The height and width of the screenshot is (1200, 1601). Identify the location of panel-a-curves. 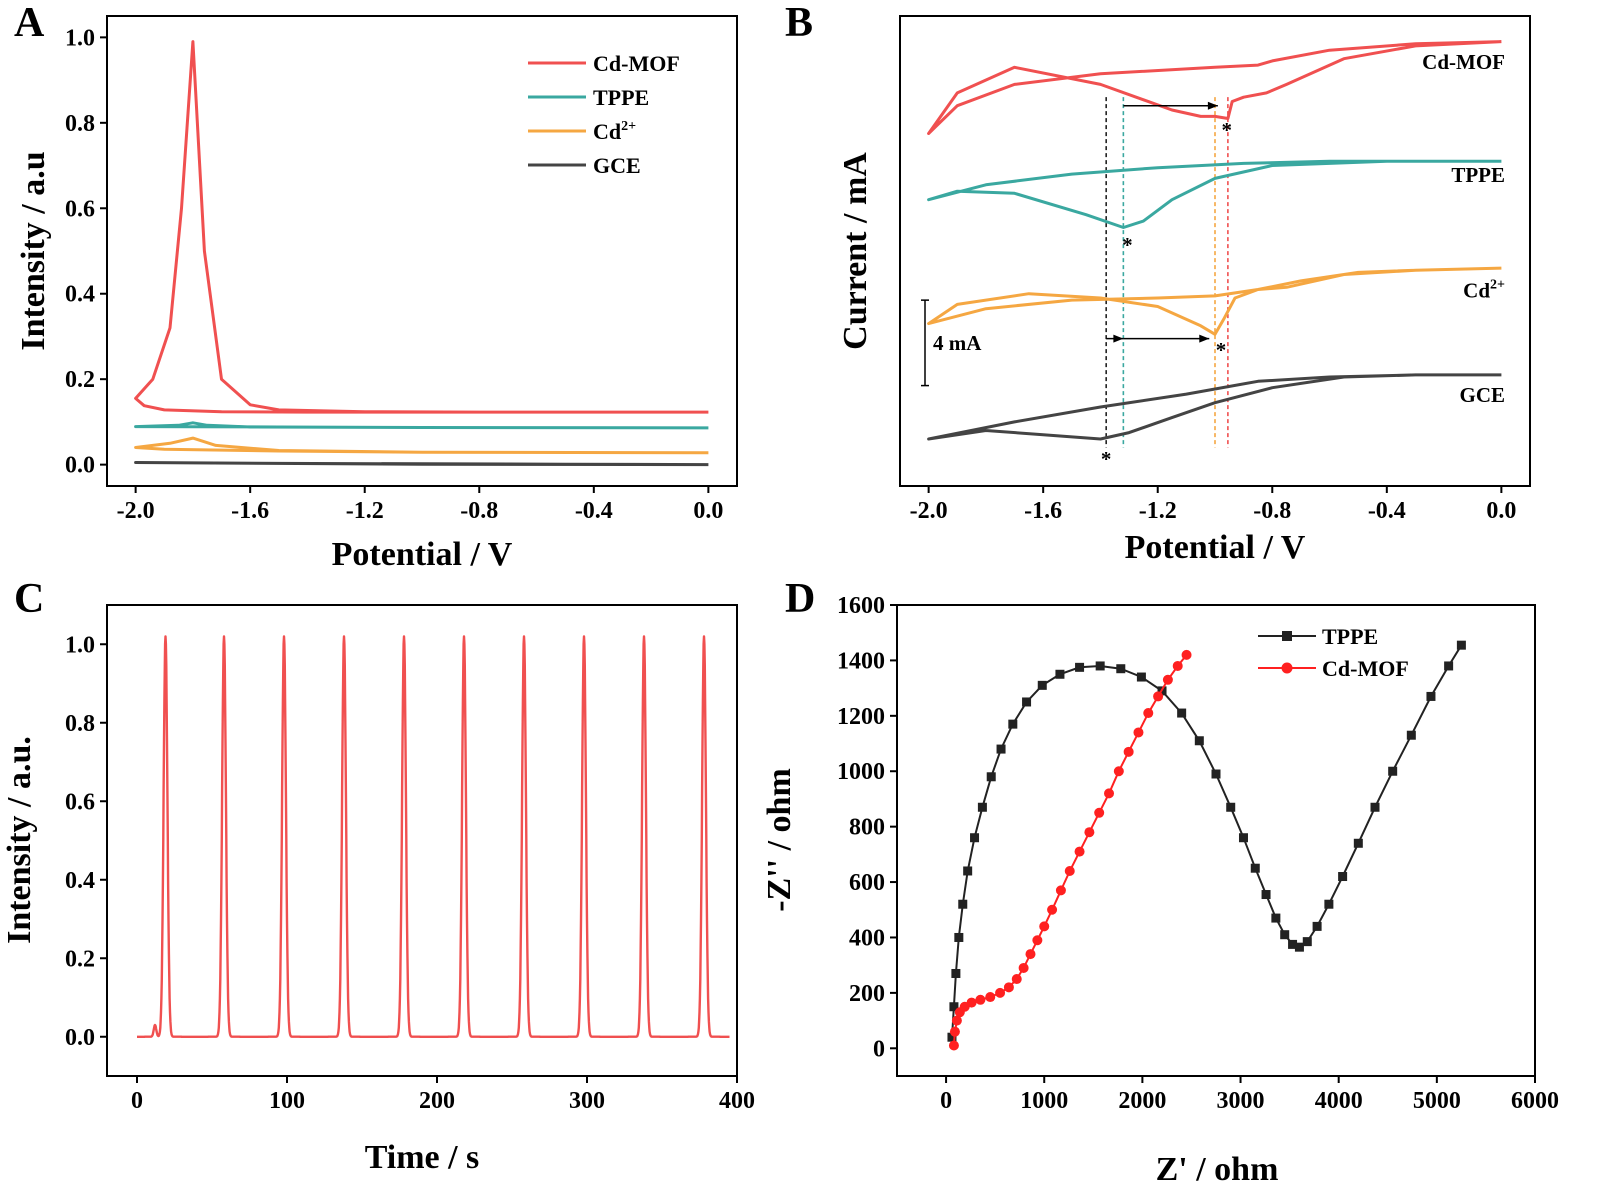
(421, 253).